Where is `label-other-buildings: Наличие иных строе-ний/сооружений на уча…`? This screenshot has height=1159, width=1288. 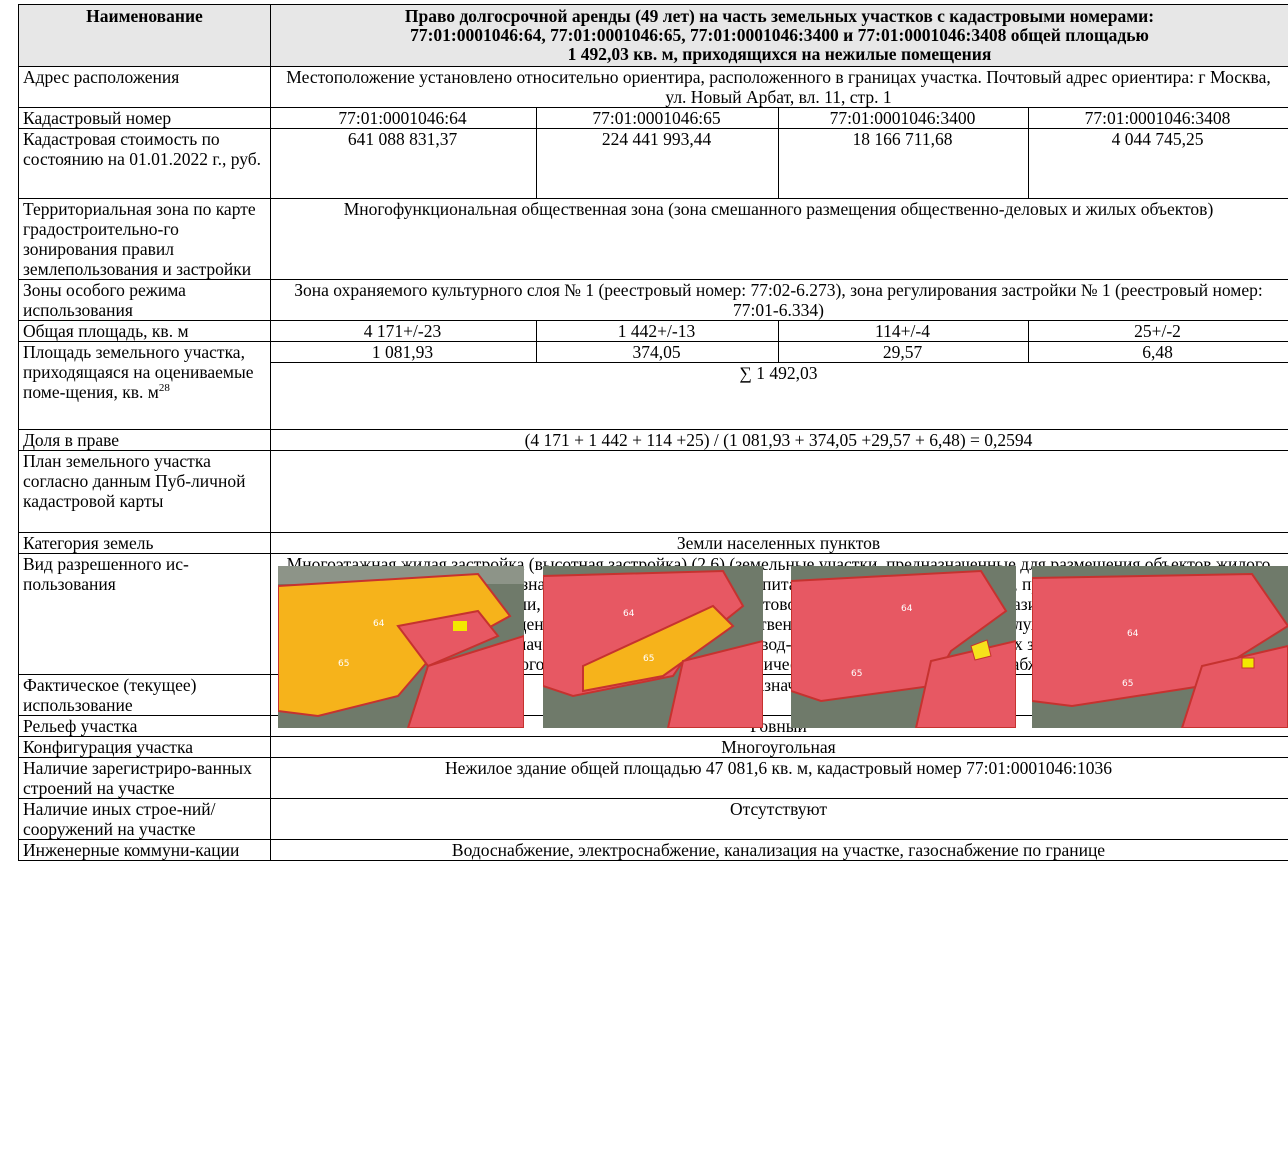
label-other-buildings: Наличие иных строе-ний/сооружений на уча… is located at coordinates (144, 819).